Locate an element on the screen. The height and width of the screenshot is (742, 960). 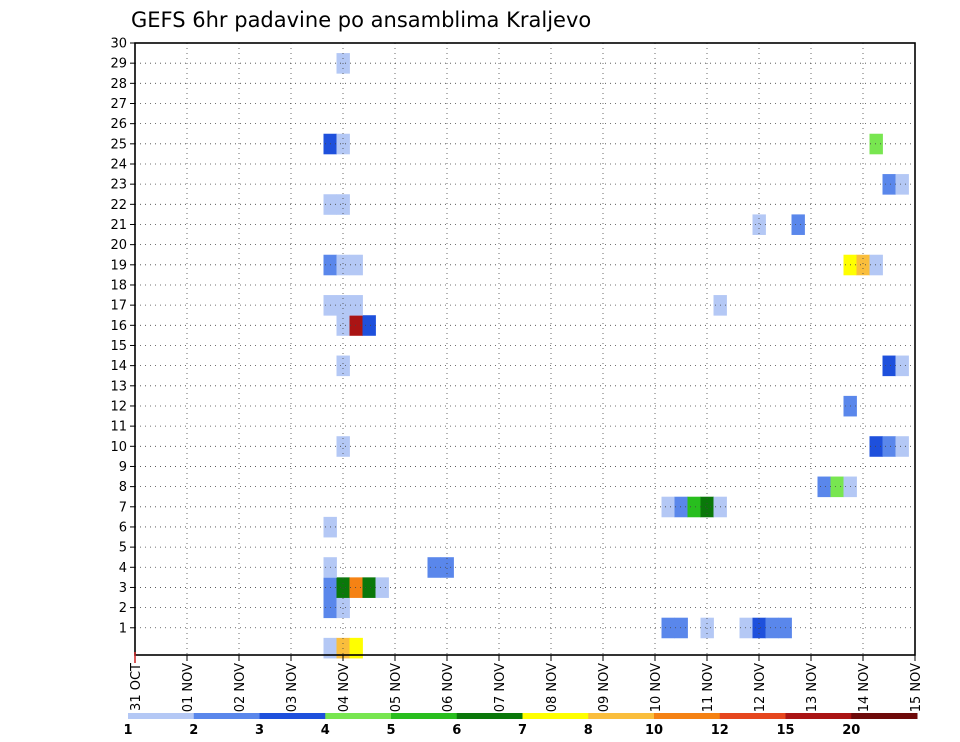
x-tick-label: 15 NOV is located at coordinates (916, 687).